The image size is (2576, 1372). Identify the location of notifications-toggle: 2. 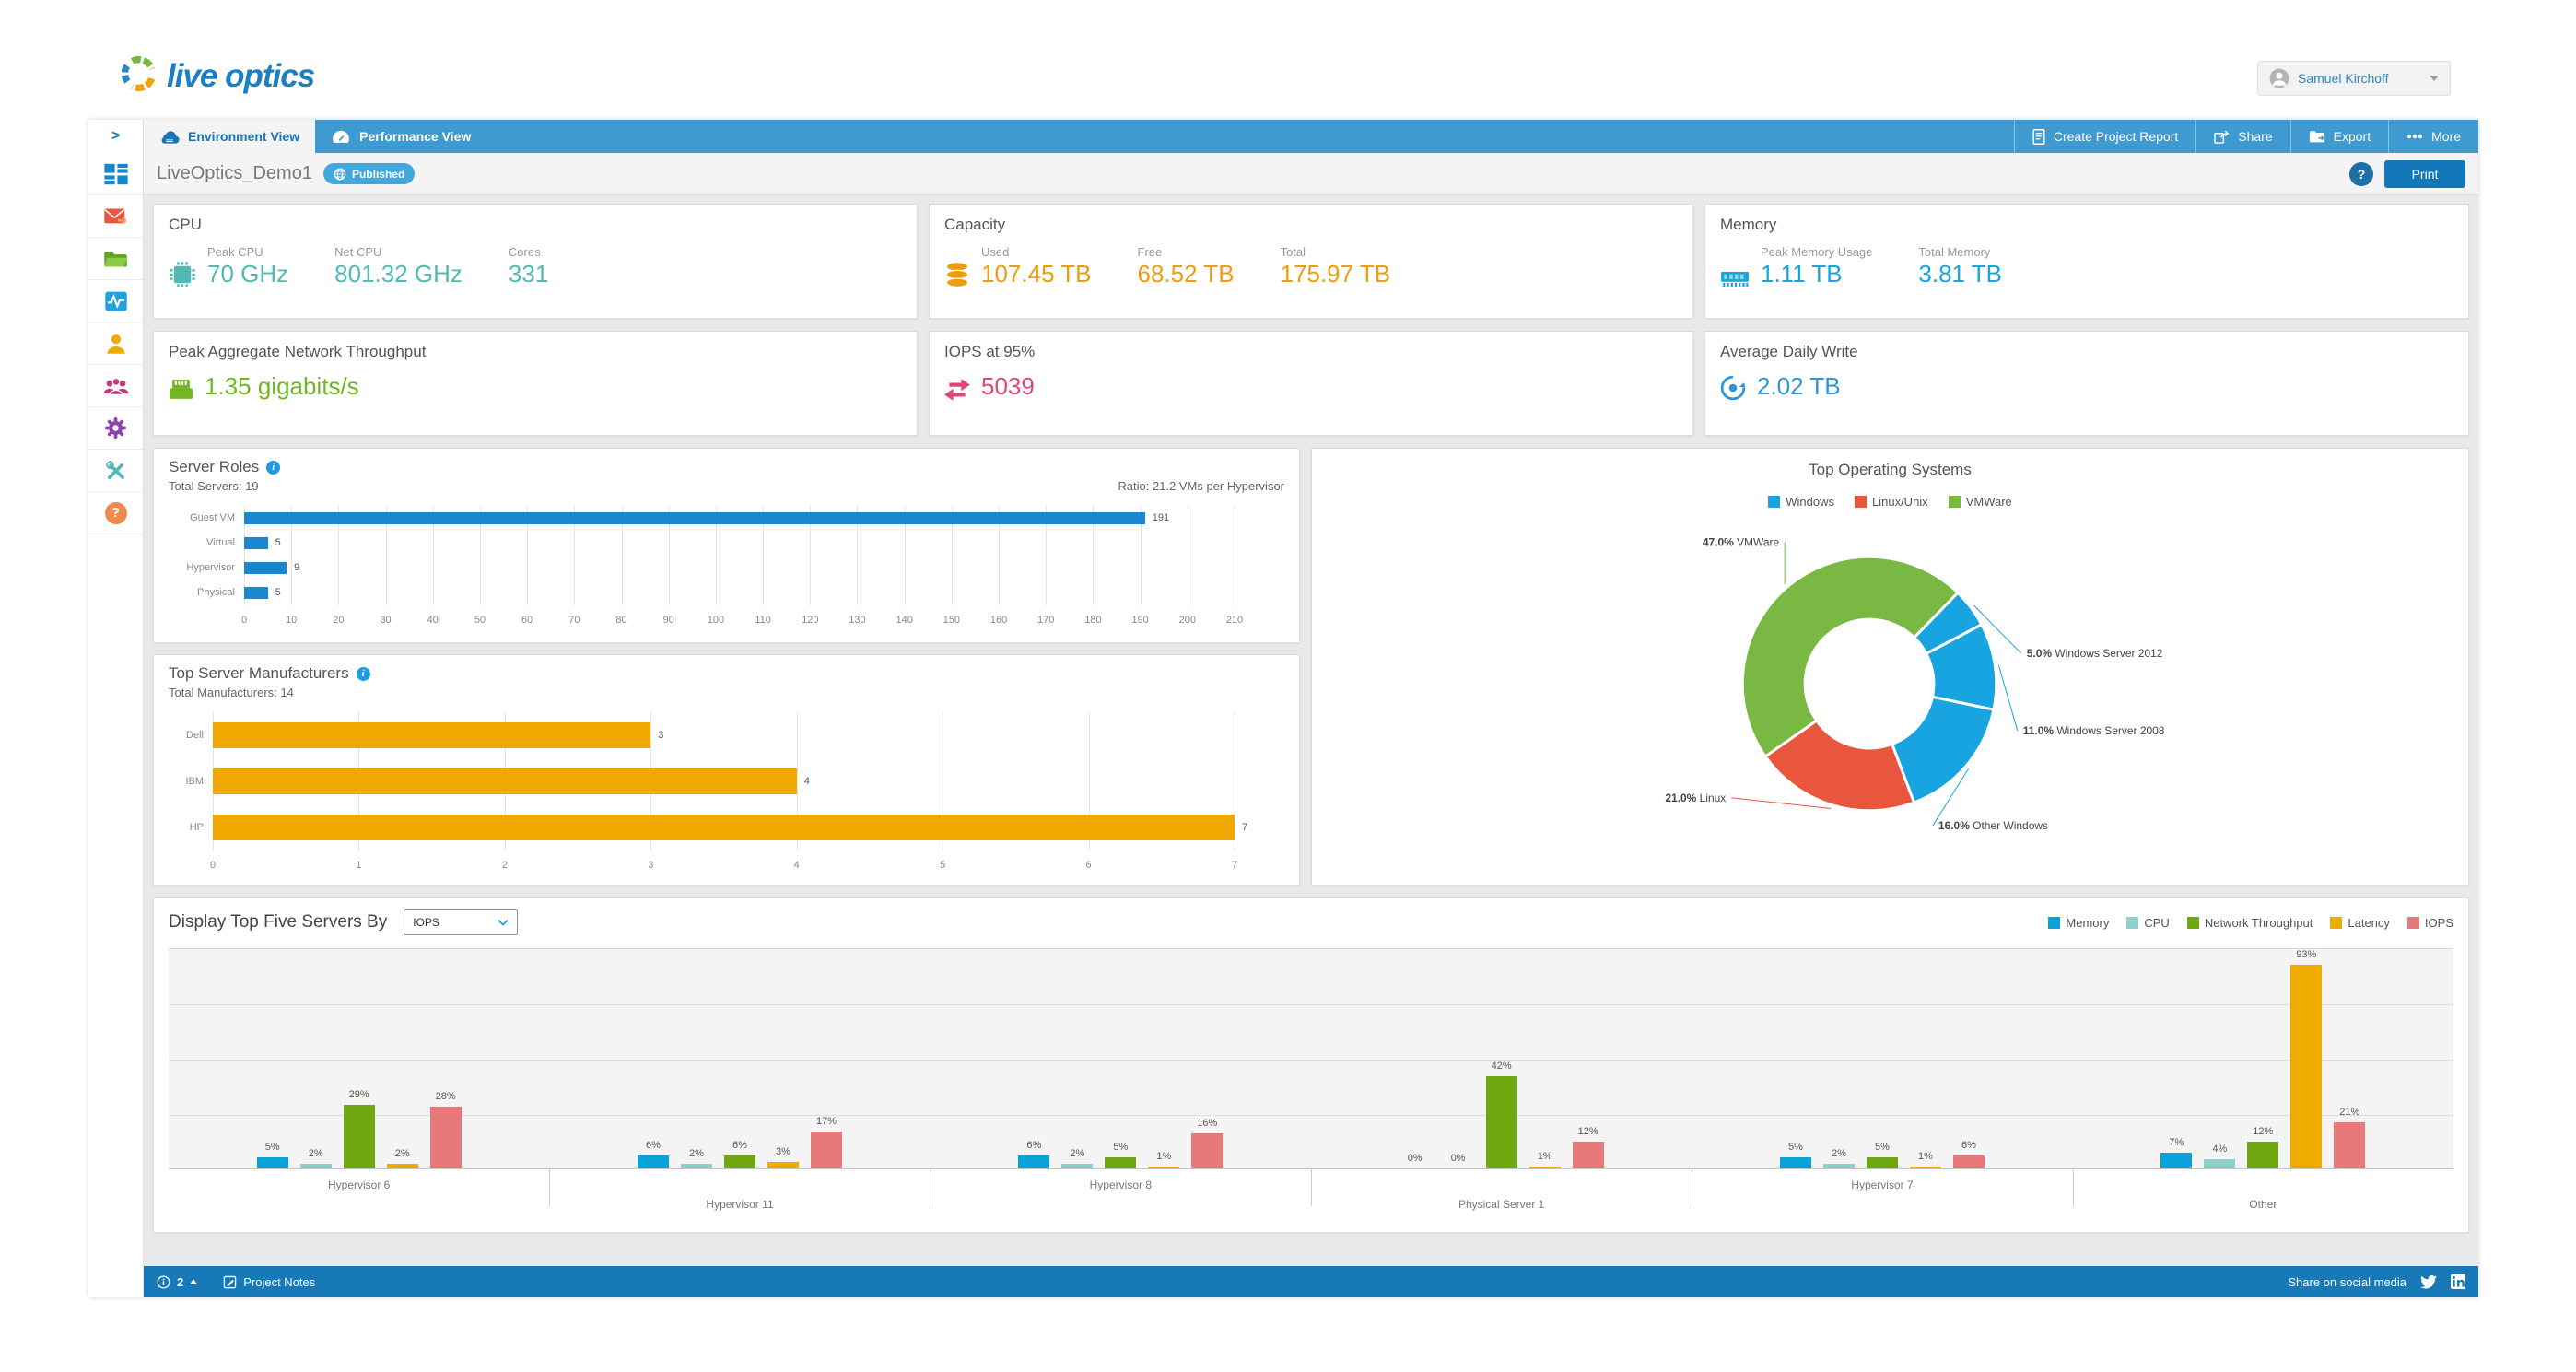
(177, 1281).